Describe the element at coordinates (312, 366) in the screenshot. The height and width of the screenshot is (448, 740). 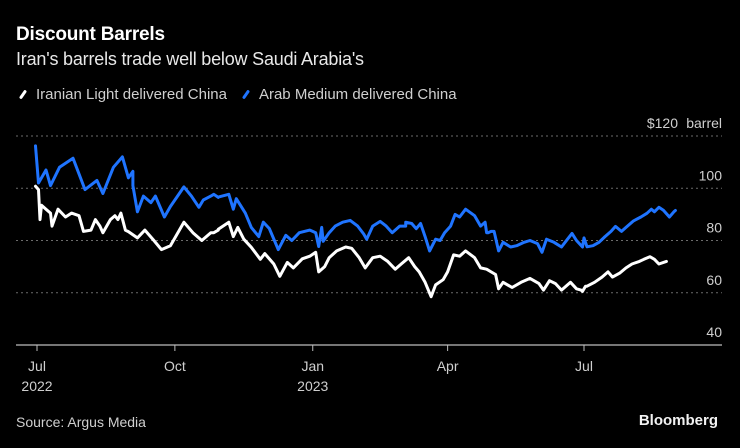
I see `x-tick-label: Jan` at that location.